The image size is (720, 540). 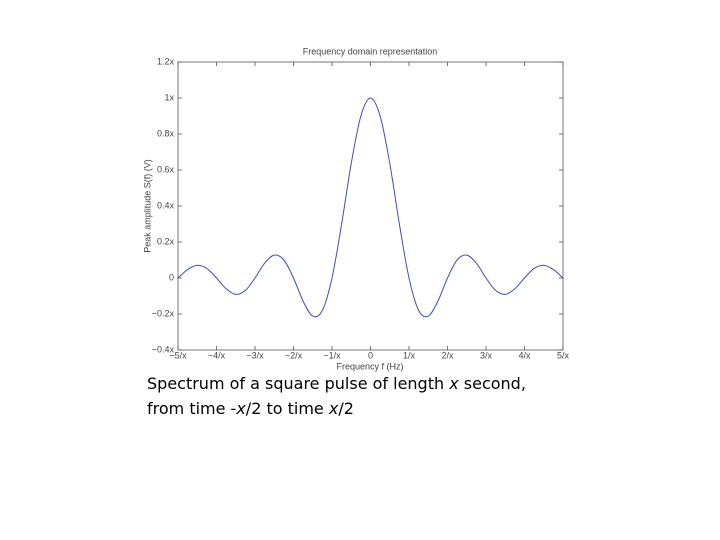 What do you see at coordinates (486, 355) in the screenshot?
I see `x-tick-label: 3/x` at bounding box center [486, 355].